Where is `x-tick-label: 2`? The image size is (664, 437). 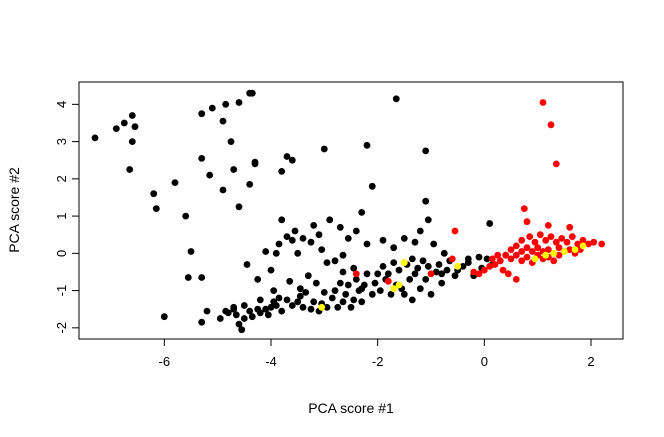
x-tick-label: 2 is located at coordinates (590, 361).